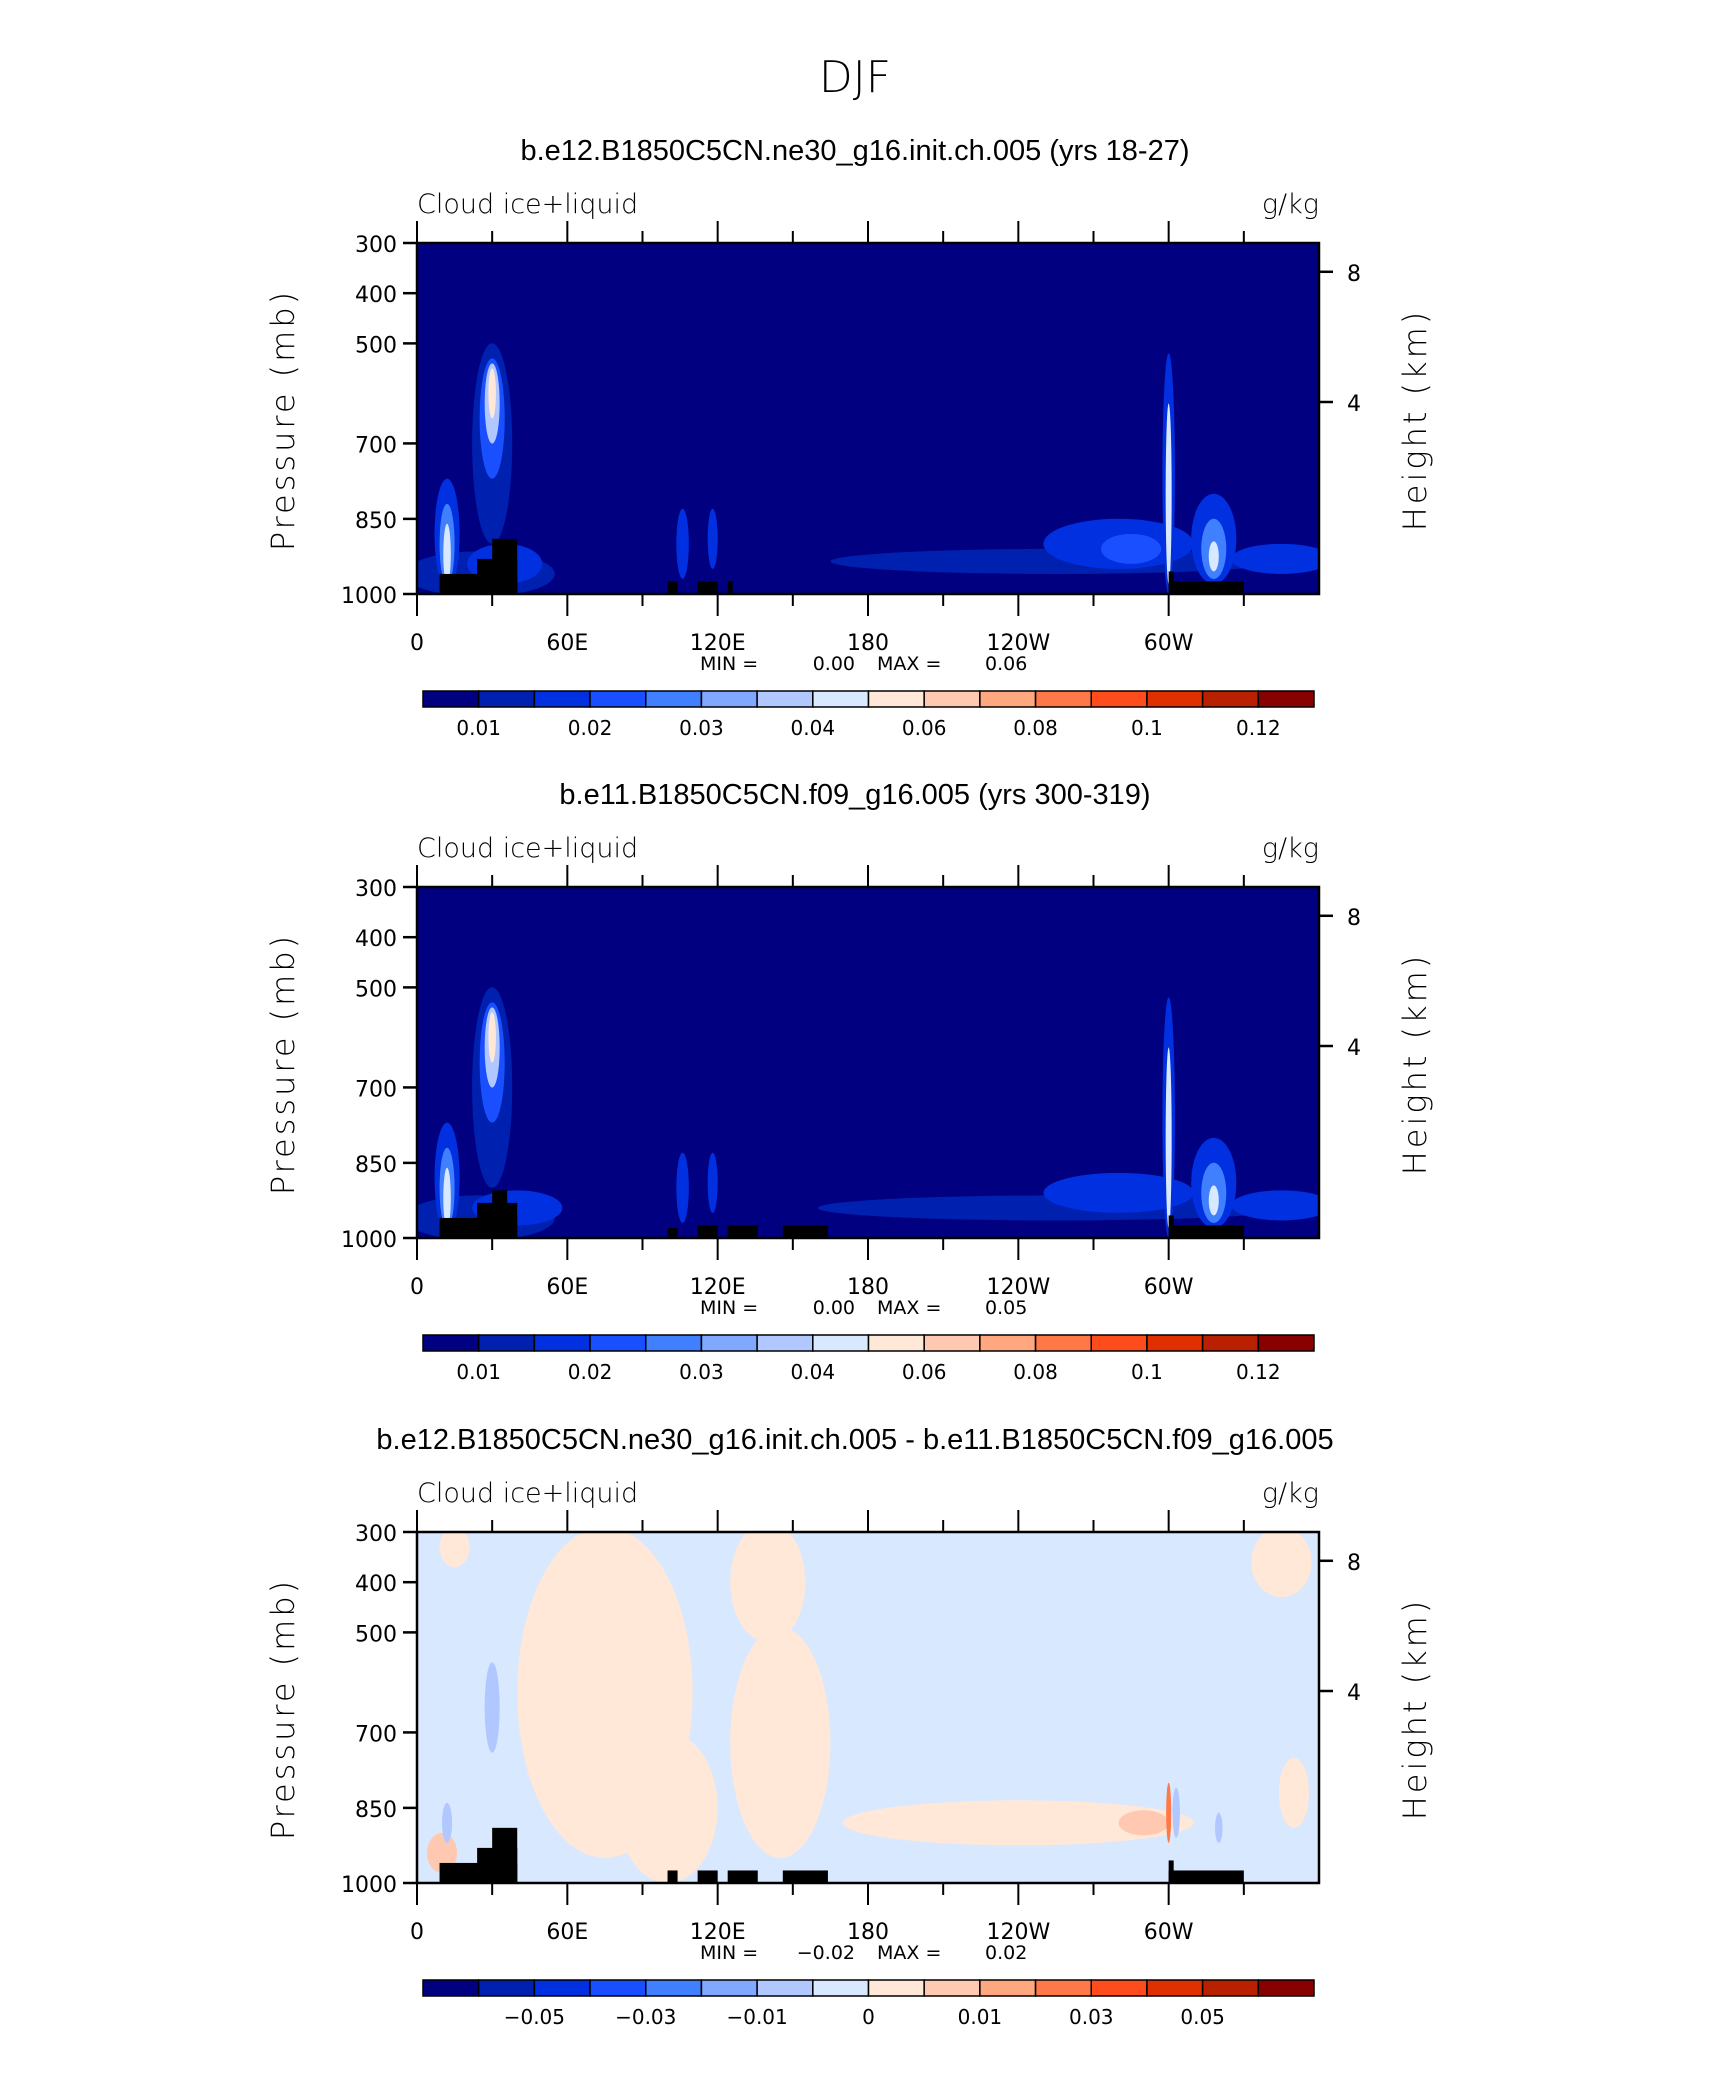  I want to click on x-tick-label: 60W, so click(1169, 643).